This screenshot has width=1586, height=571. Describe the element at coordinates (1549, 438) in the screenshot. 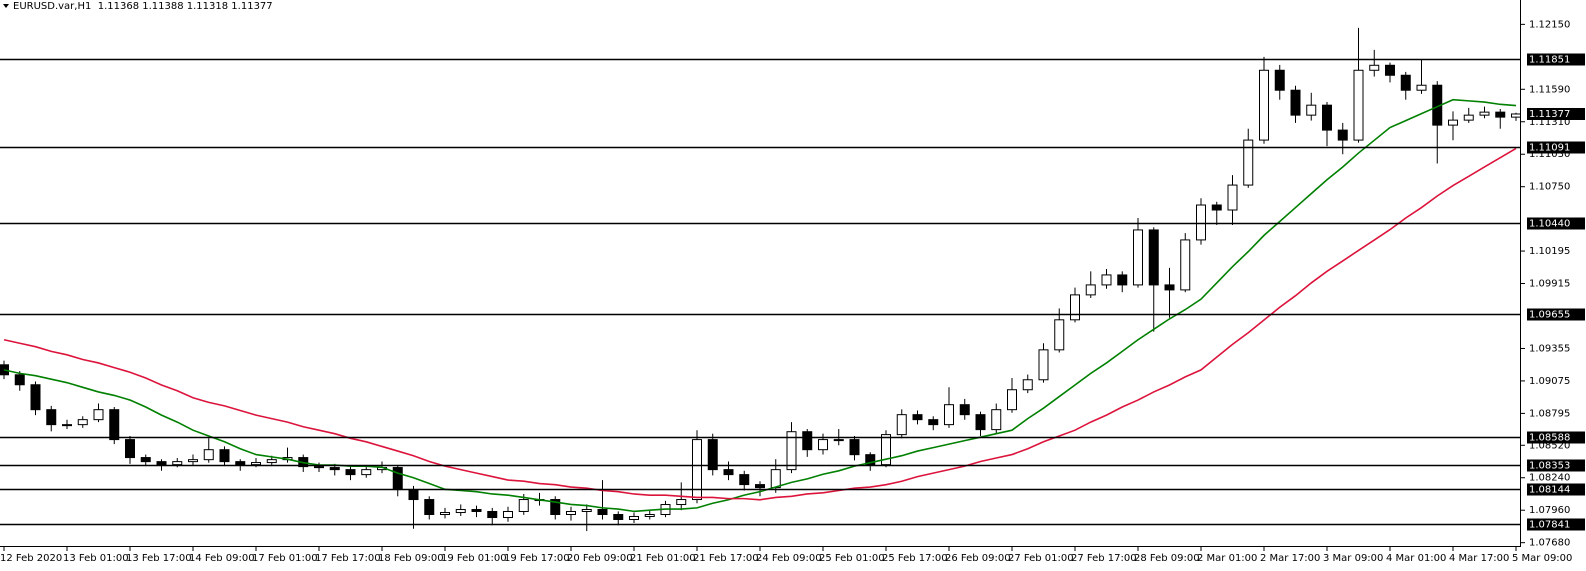

I see `level-label: 1.08588` at that location.